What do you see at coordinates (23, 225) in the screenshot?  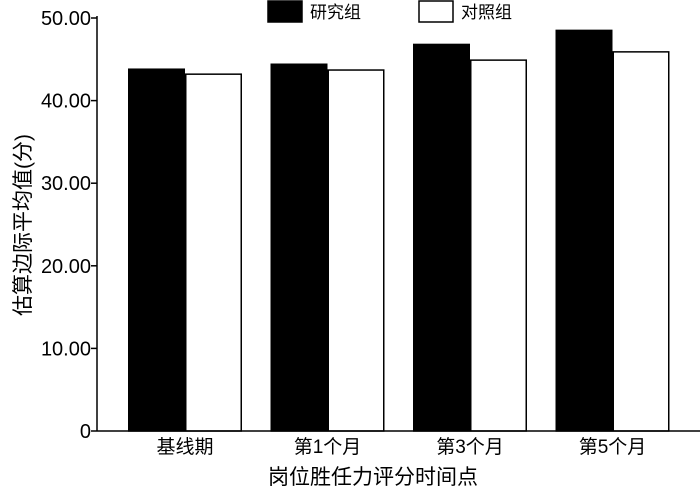 I see `y-axis-label: 估算边际平均值(分)` at bounding box center [23, 225].